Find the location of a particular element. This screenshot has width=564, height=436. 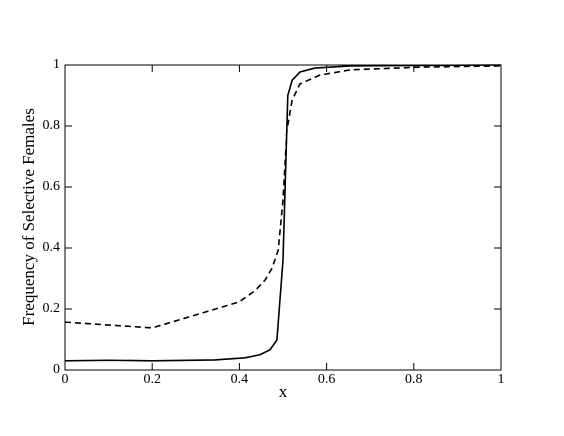

x-axis-title: x is located at coordinates (283, 391).